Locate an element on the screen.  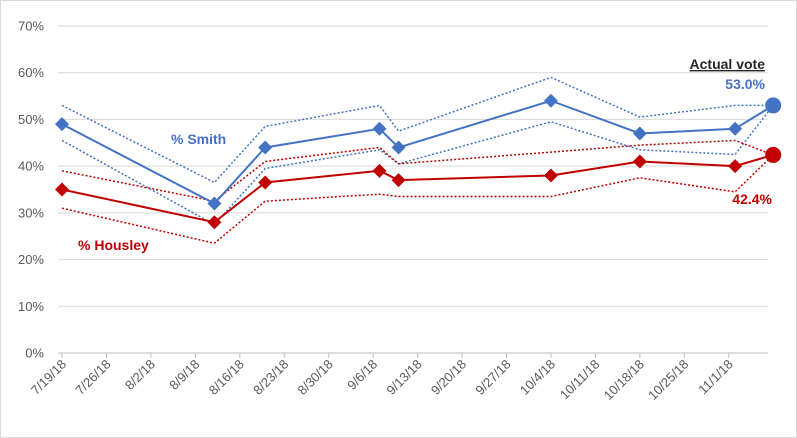
y-tick-label: 60% is located at coordinates (31, 72).